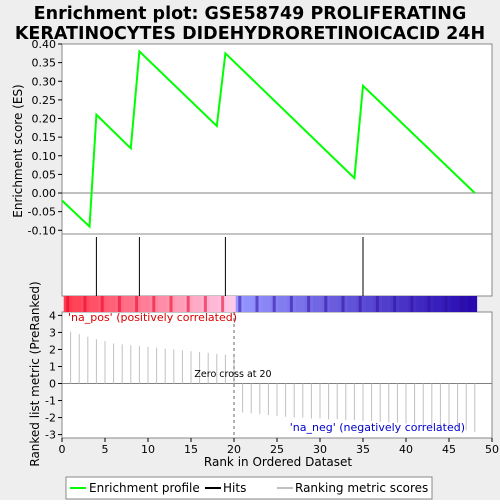  What do you see at coordinates (42, 230) in the screenshot?
I see `es-y-tick-label: -0.10` at bounding box center [42, 230].